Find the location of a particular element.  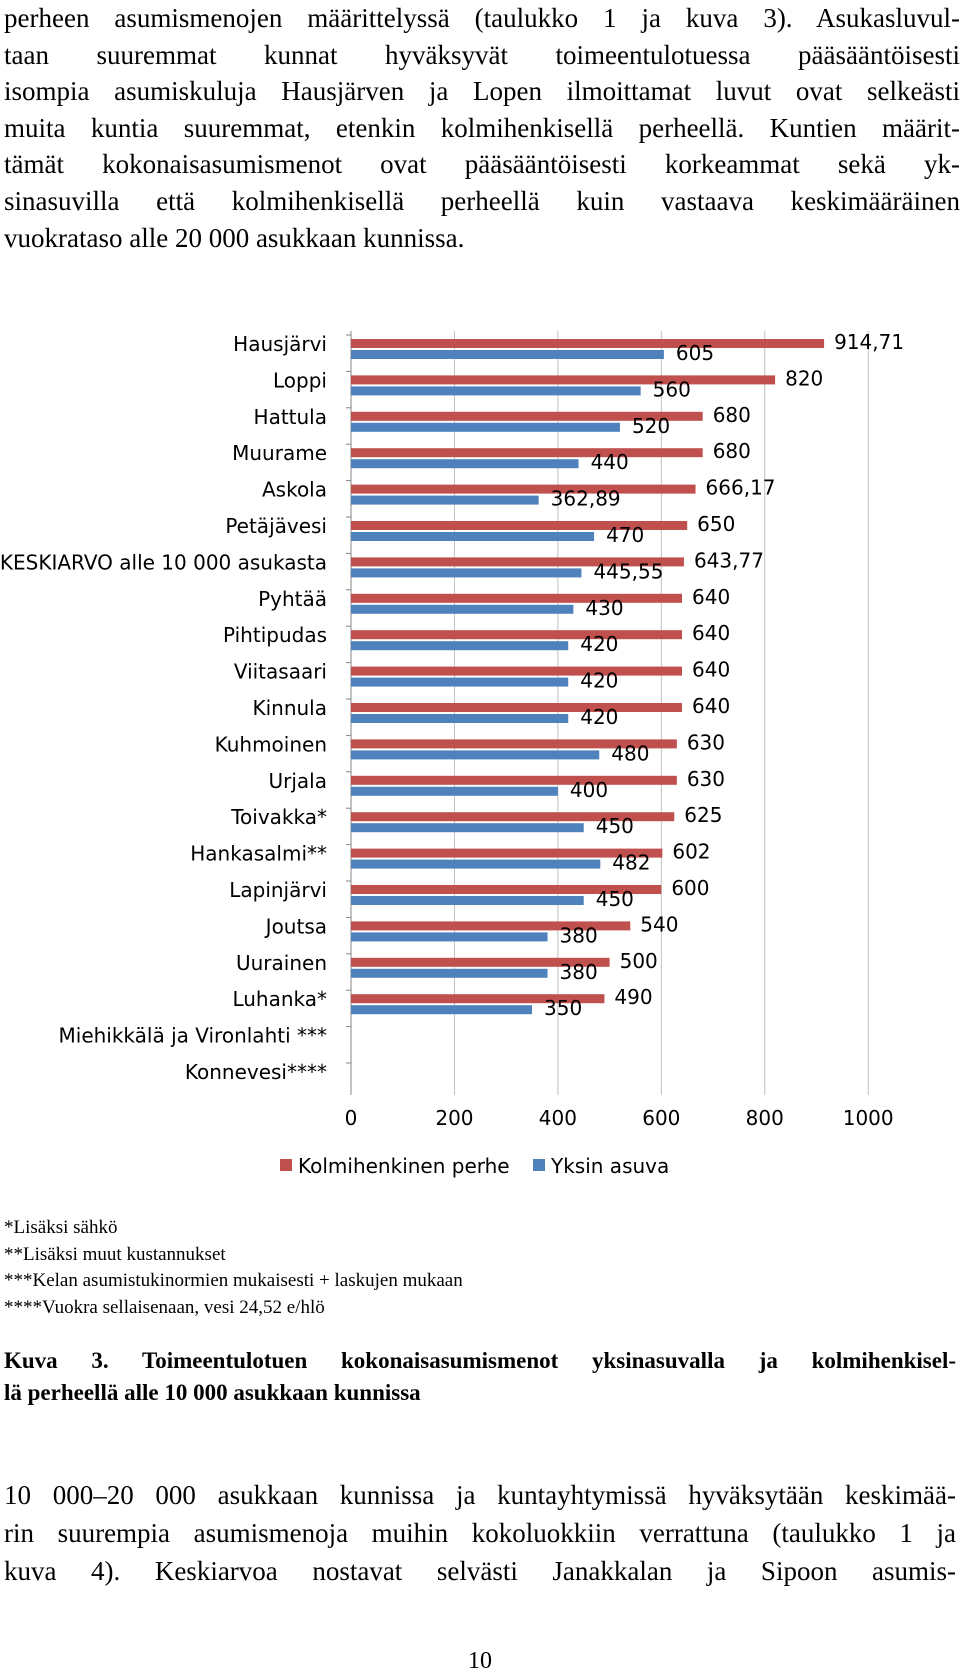

x-tick-label: 1000 is located at coordinates (868, 1118).